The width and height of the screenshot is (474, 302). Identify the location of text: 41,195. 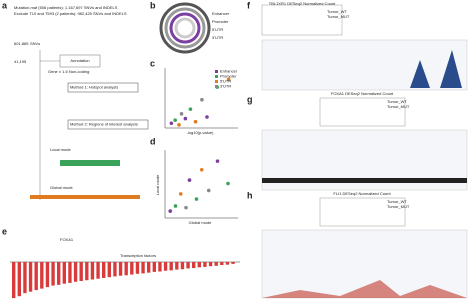
(20, 61).